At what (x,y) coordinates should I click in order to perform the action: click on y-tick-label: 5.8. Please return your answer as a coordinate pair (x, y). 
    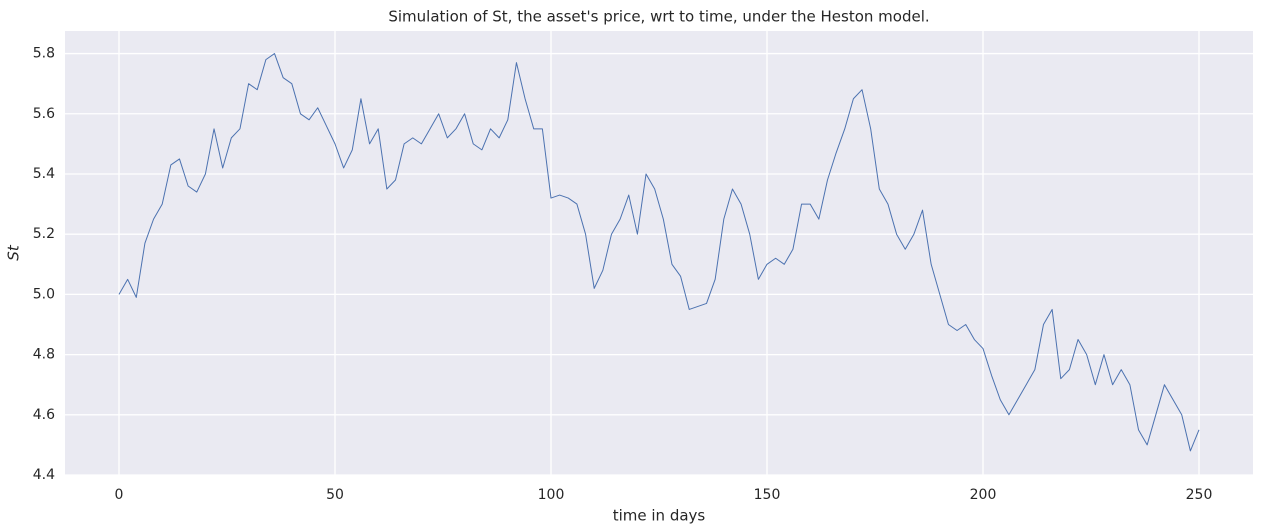
    Looking at the image, I should click on (44, 54).